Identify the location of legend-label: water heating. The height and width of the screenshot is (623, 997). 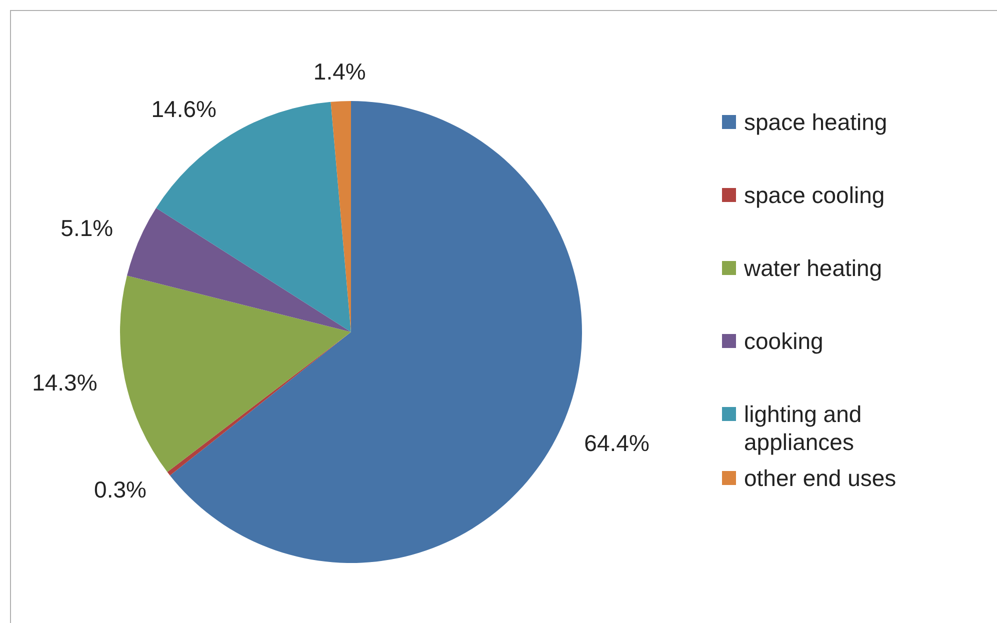
(813, 268).